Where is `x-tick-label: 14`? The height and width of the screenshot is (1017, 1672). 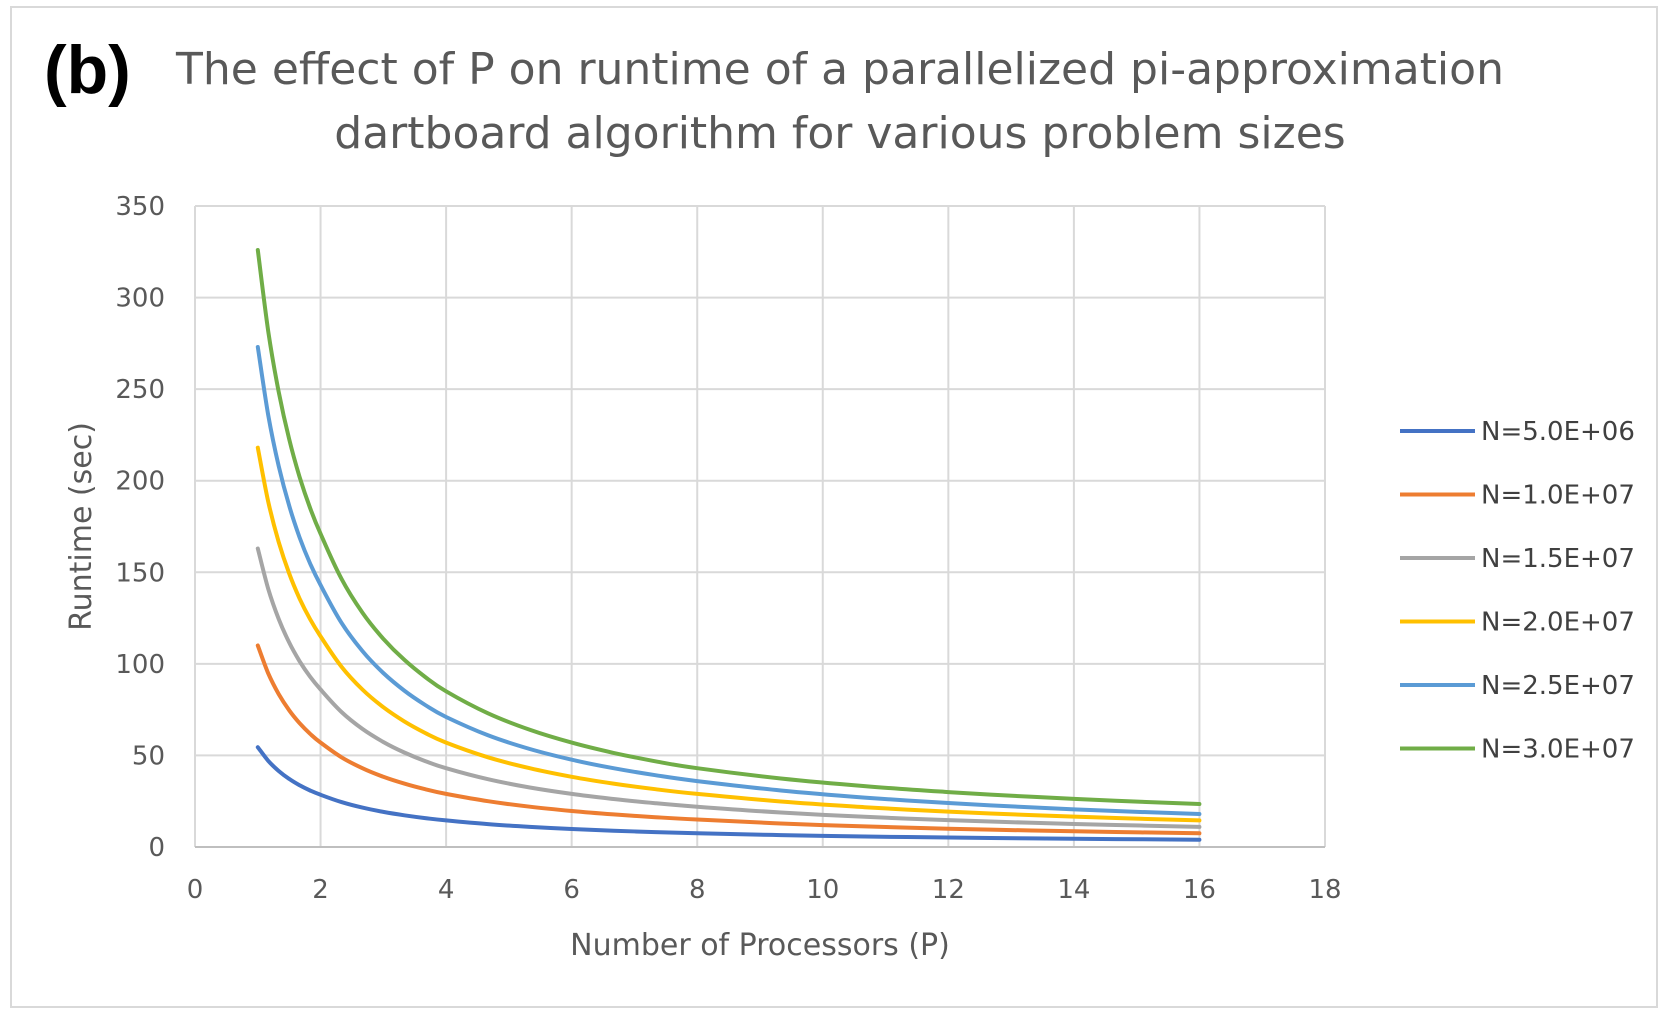 x-tick-label: 14 is located at coordinates (1073, 890).